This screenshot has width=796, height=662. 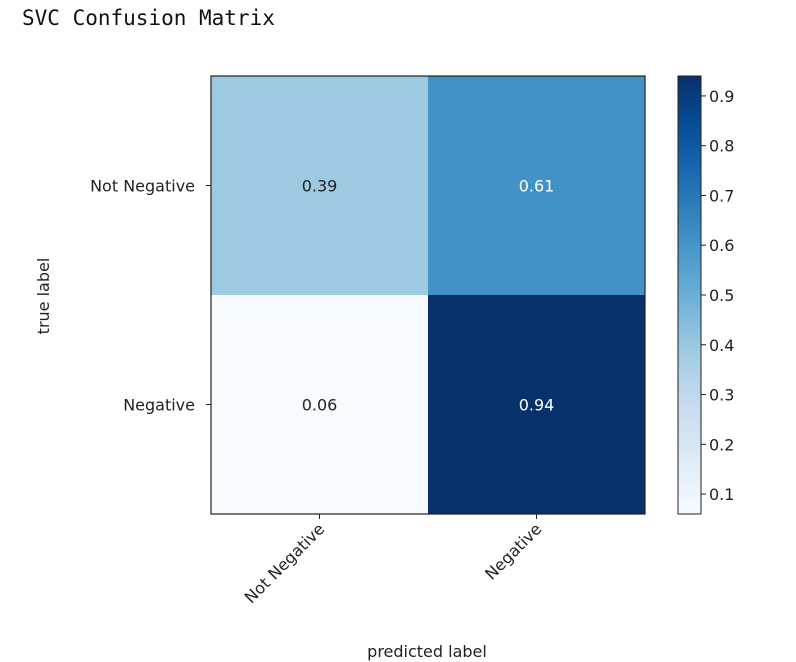 What do you see at coordinates (721, 295) in the screenshot?
I see `colorbar-tick-label: 0.5` at bounding box center [721, 295].